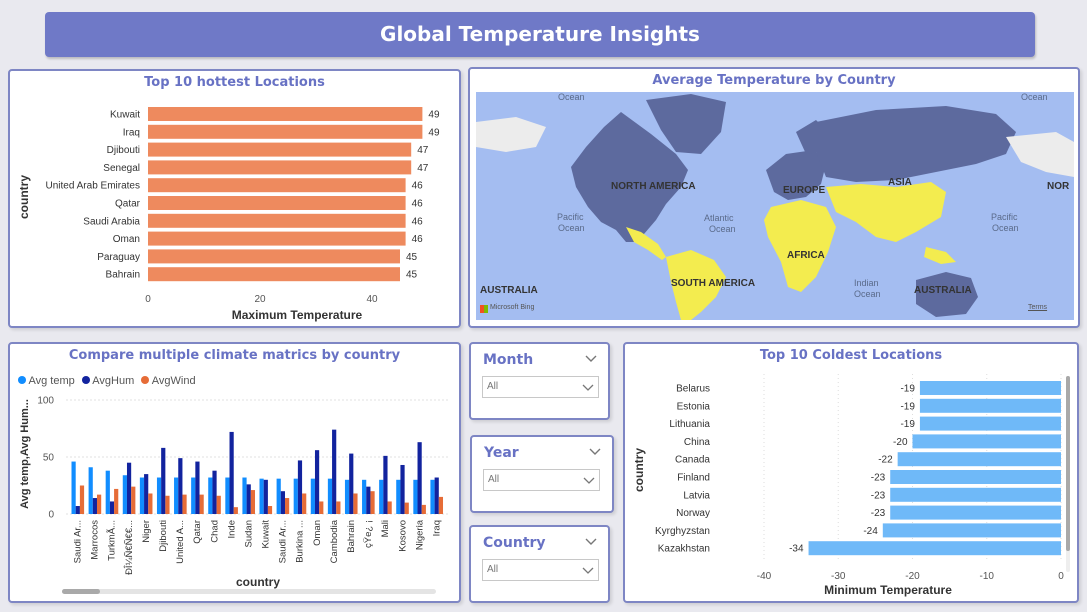 The image size is (1087, 612). What do you see at coordinates (591, 541) in the screenshot?
I see `country-collapse-chevron-icon` at bounding box center [591, 541].